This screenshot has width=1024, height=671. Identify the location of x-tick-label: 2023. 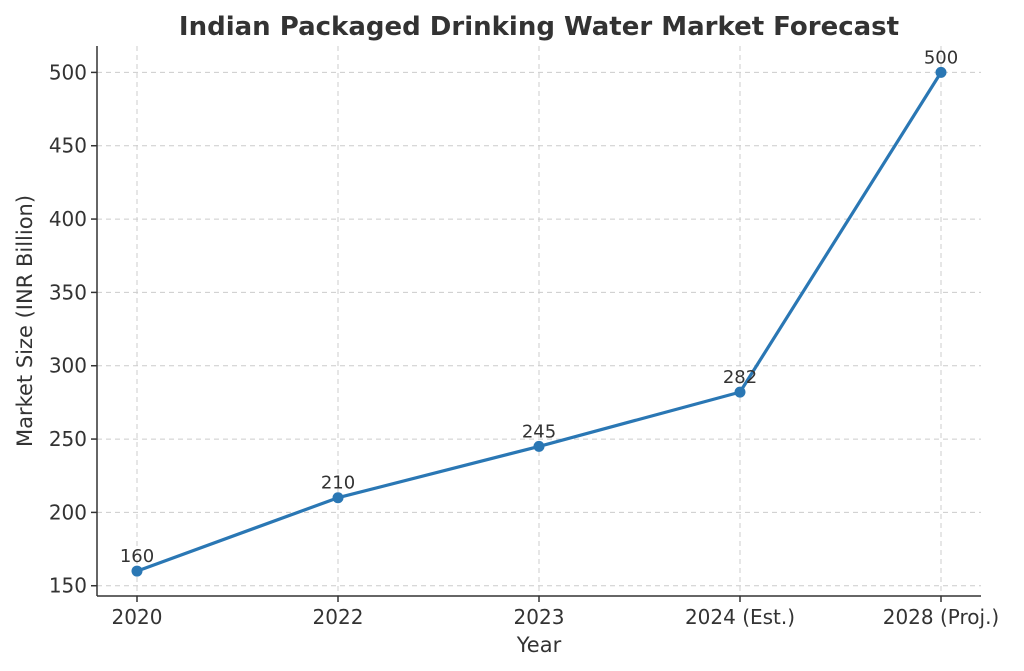
(539, 617).